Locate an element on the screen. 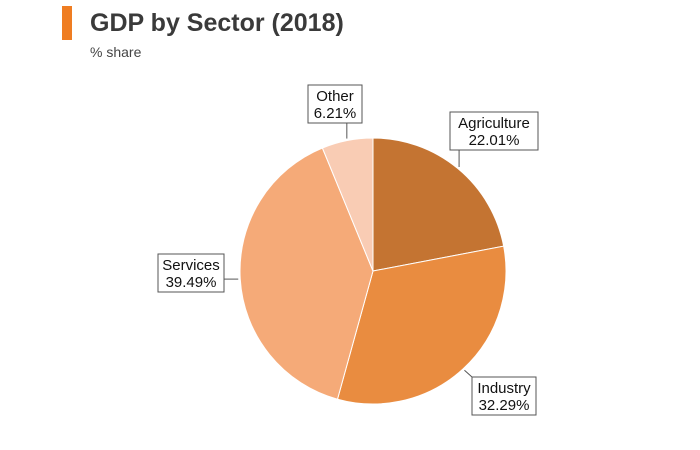 Image resolution: width=700 pixels, height=450 pixels. chart-title: GDP by Sector (2018) is located at coordinates (217, 23).